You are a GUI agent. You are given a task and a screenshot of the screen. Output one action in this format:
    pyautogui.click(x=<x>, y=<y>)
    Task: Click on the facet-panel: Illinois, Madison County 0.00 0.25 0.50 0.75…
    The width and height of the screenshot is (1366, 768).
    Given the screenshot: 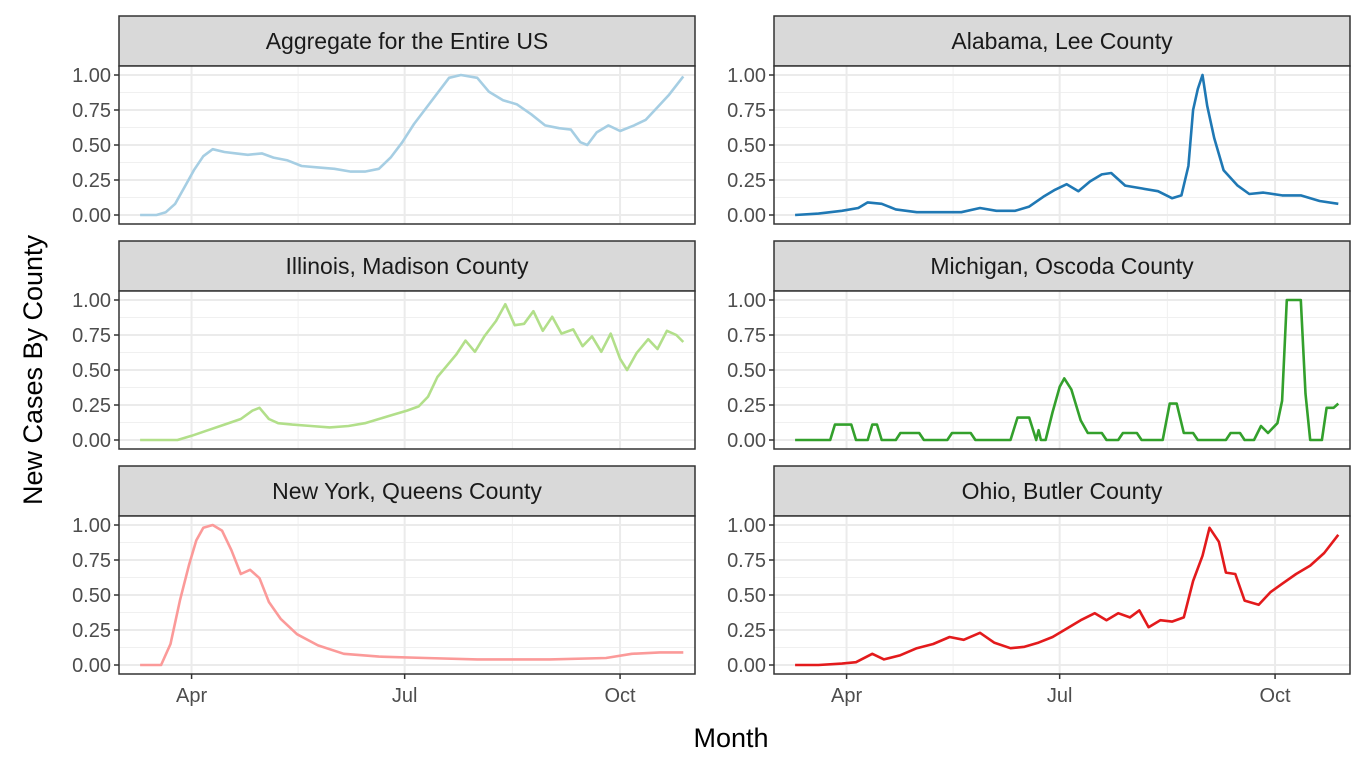 What is the action you would take?
    pyautogui.click(x=384, y=346)
    